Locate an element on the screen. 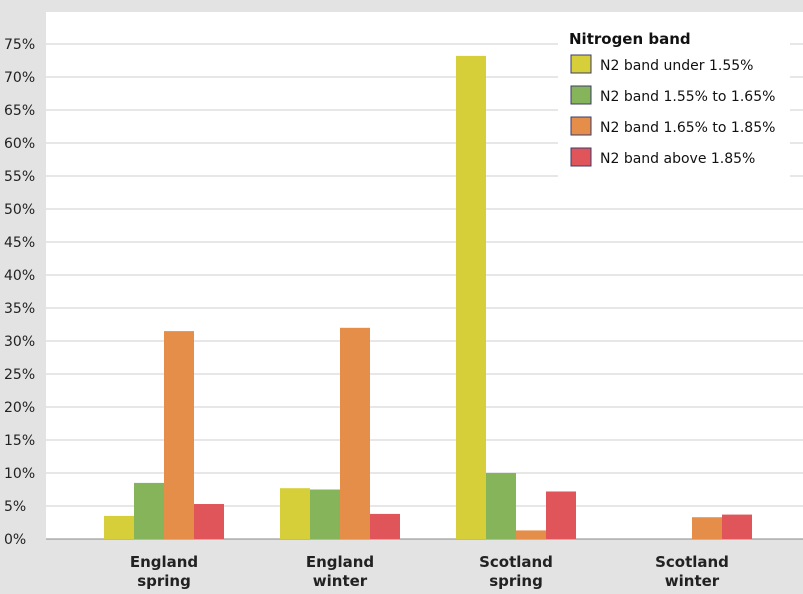  y-tick-label: 20% is located at coordinates (19, 408).